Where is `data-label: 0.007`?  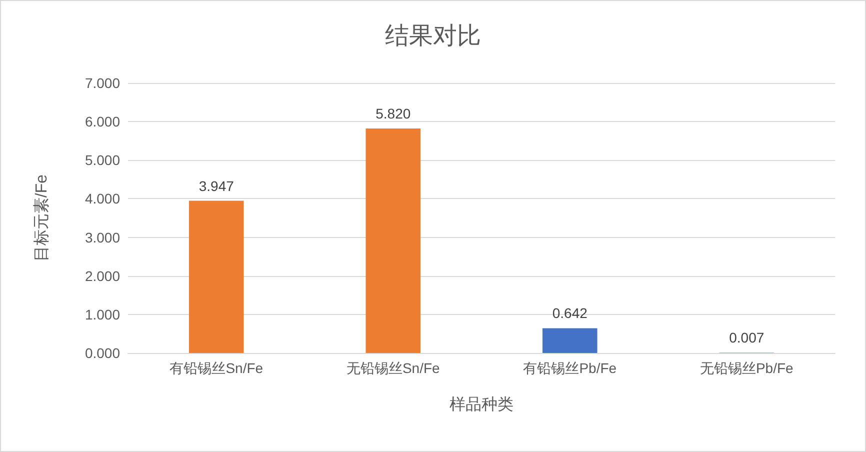
data-label: 0.007 is located at coordinates (746, 338).